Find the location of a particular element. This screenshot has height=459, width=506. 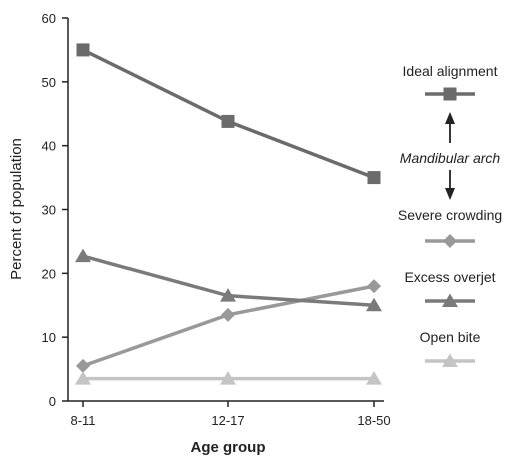

x-tick-label: 8-11 is located at coordinates (82, 420).